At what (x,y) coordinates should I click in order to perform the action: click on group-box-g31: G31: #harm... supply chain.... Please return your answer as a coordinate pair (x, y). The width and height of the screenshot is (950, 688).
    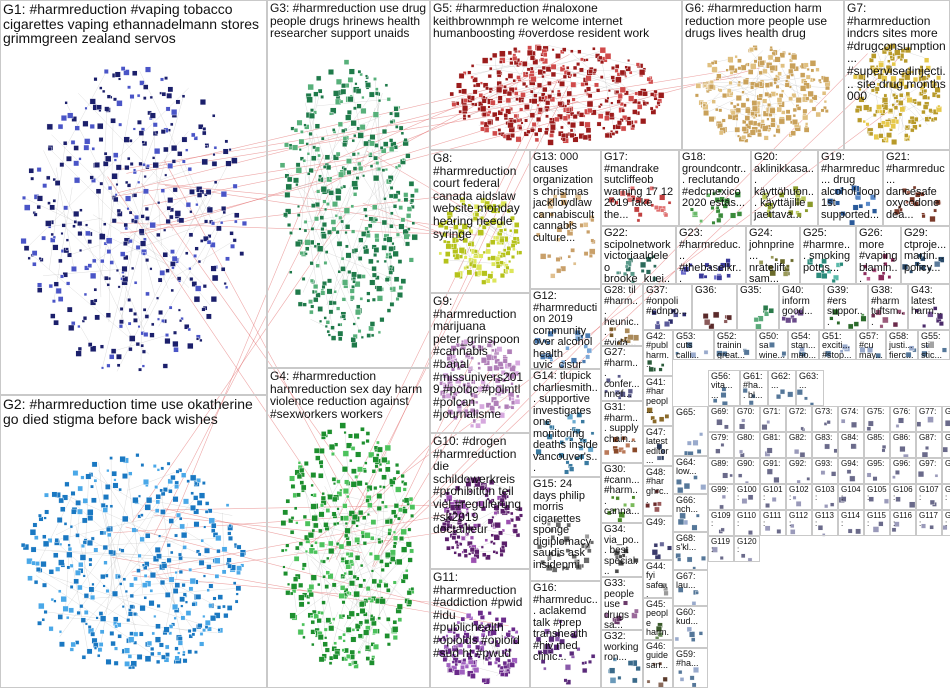
    Looking at the image, I should click on (622, 432).